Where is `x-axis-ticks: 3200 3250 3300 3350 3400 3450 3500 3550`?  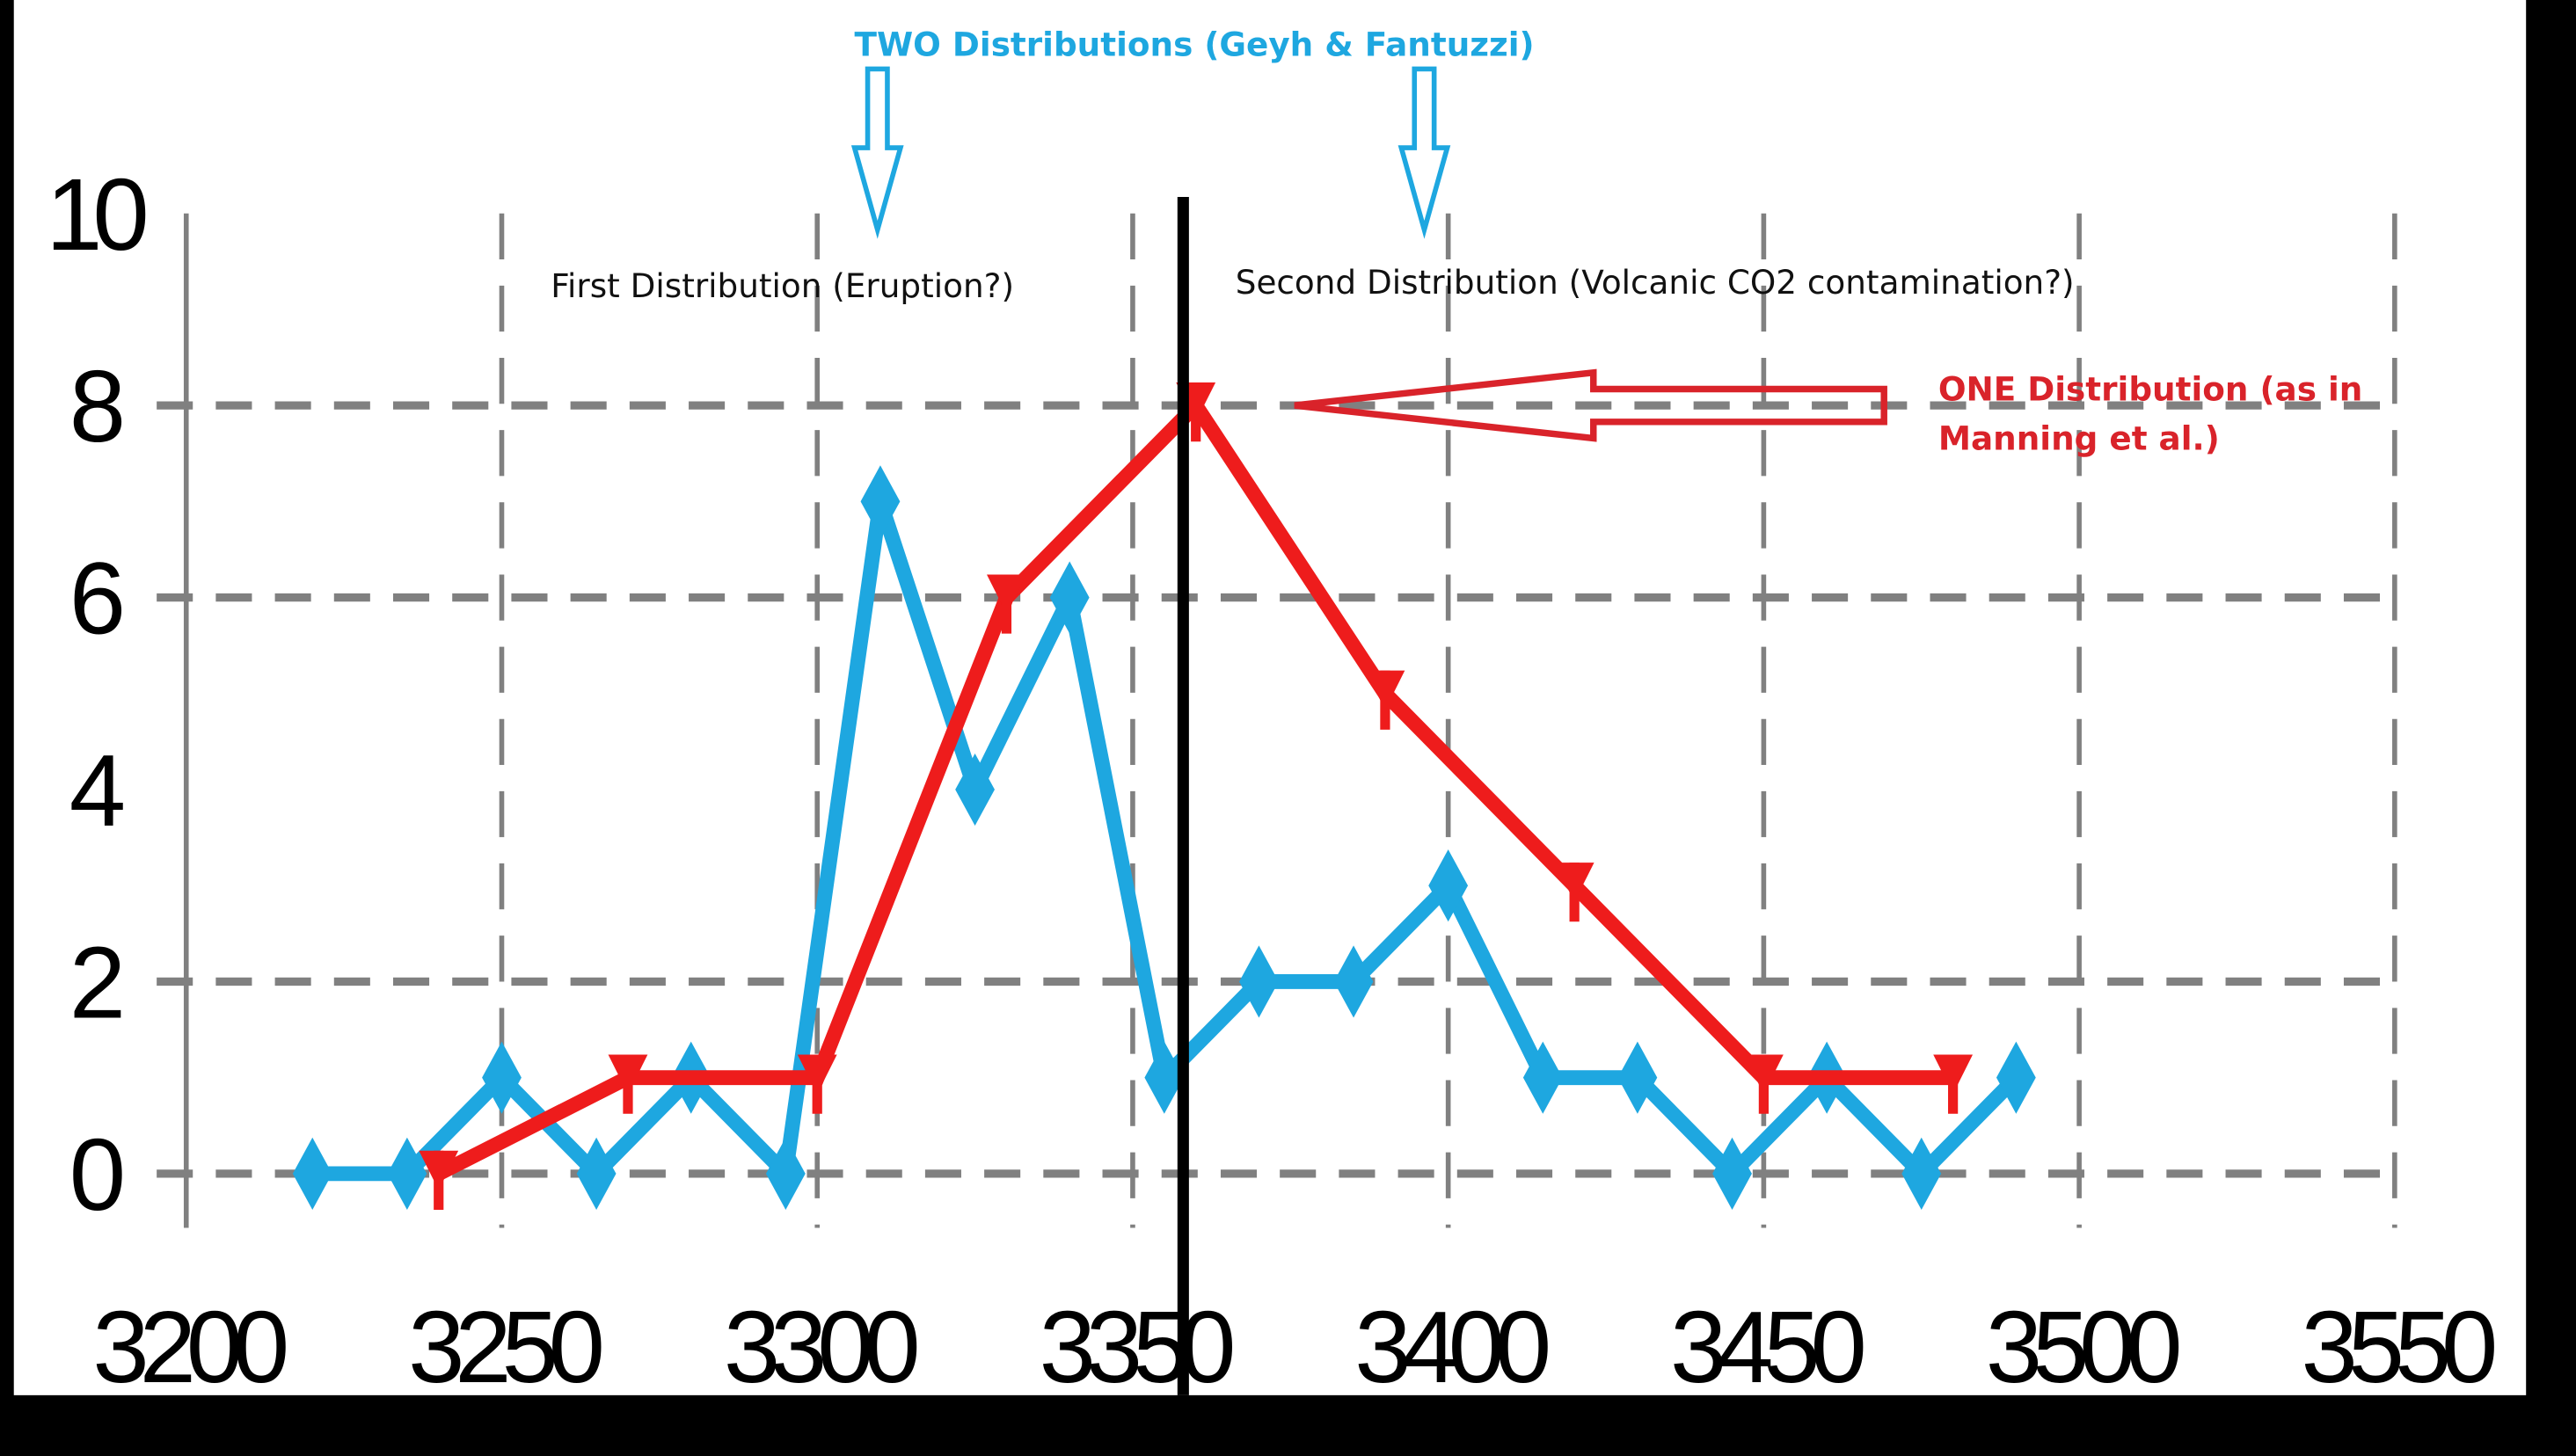
x-axis-ticks: 3200 3250 3300 3350 3400 3450 3500 3550 is located at coordinates (1298, 1347).